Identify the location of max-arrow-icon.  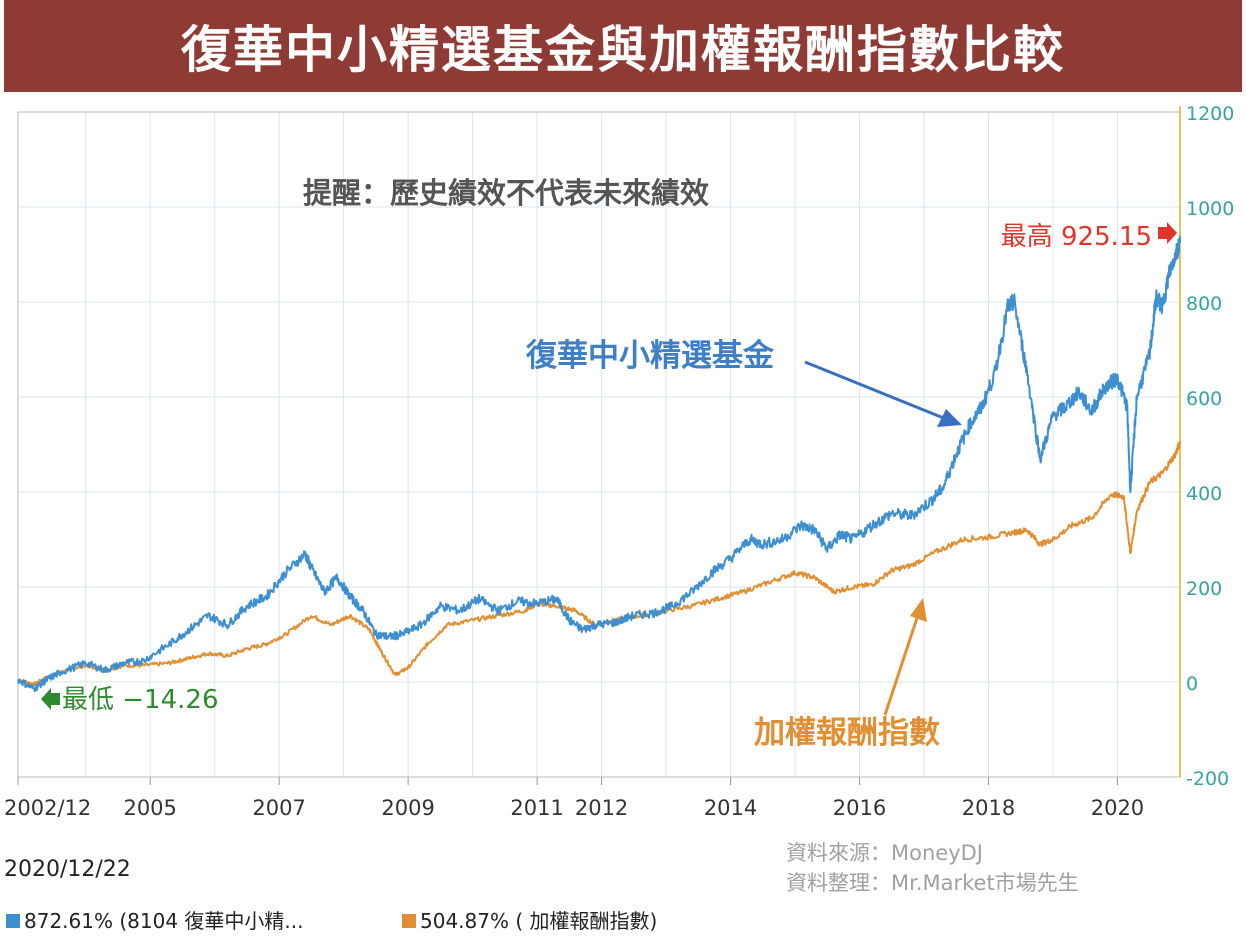
(1167, 233).